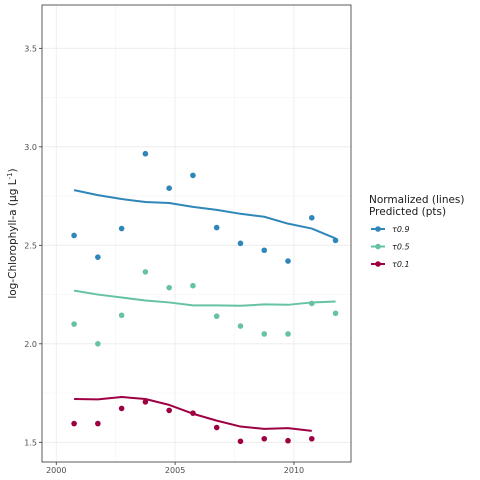 The width and height of the screenshot is (480, 480). Describe the element at coordinates (30, 48) in the screenshot. I see `y-tick-label: 3.5` at that location.